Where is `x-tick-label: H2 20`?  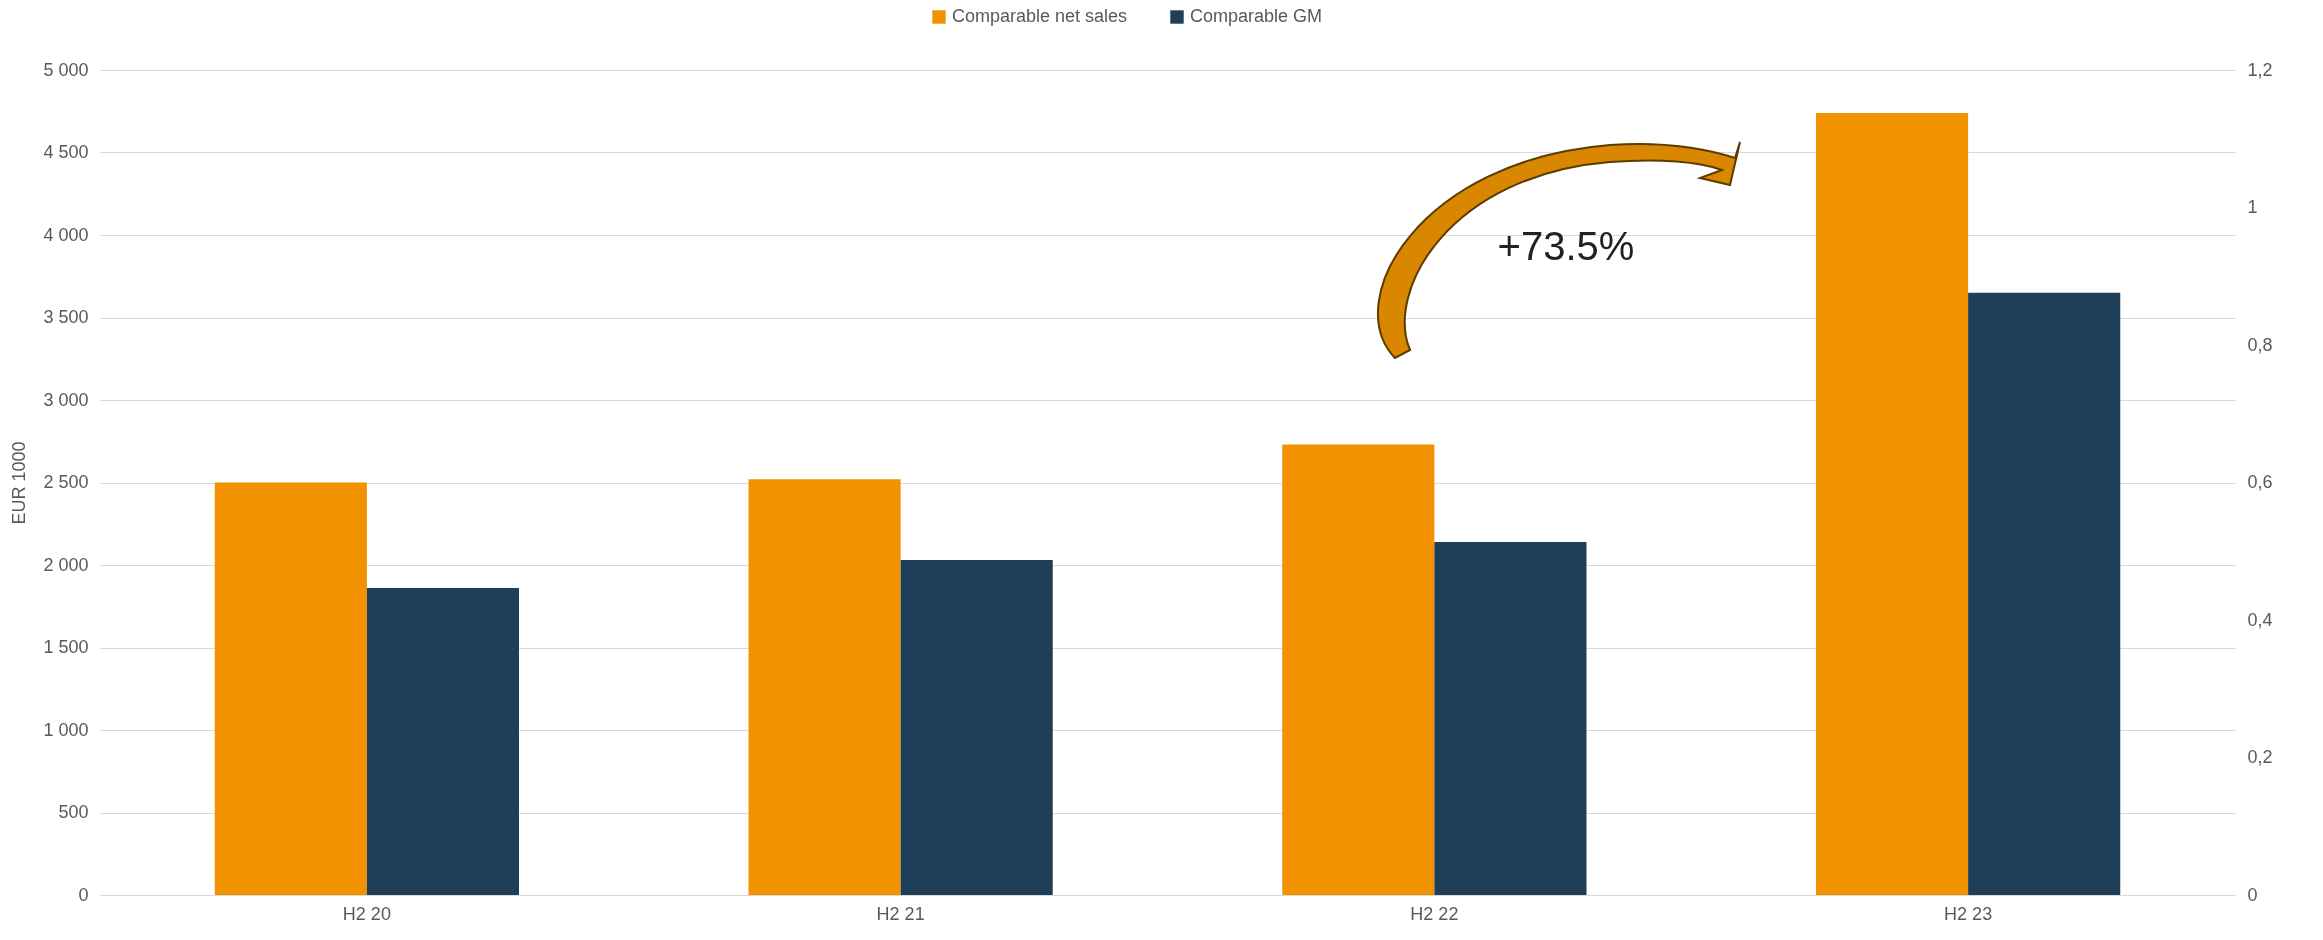
x-tick-label: H2 20 is located at coordinates (366, 913).